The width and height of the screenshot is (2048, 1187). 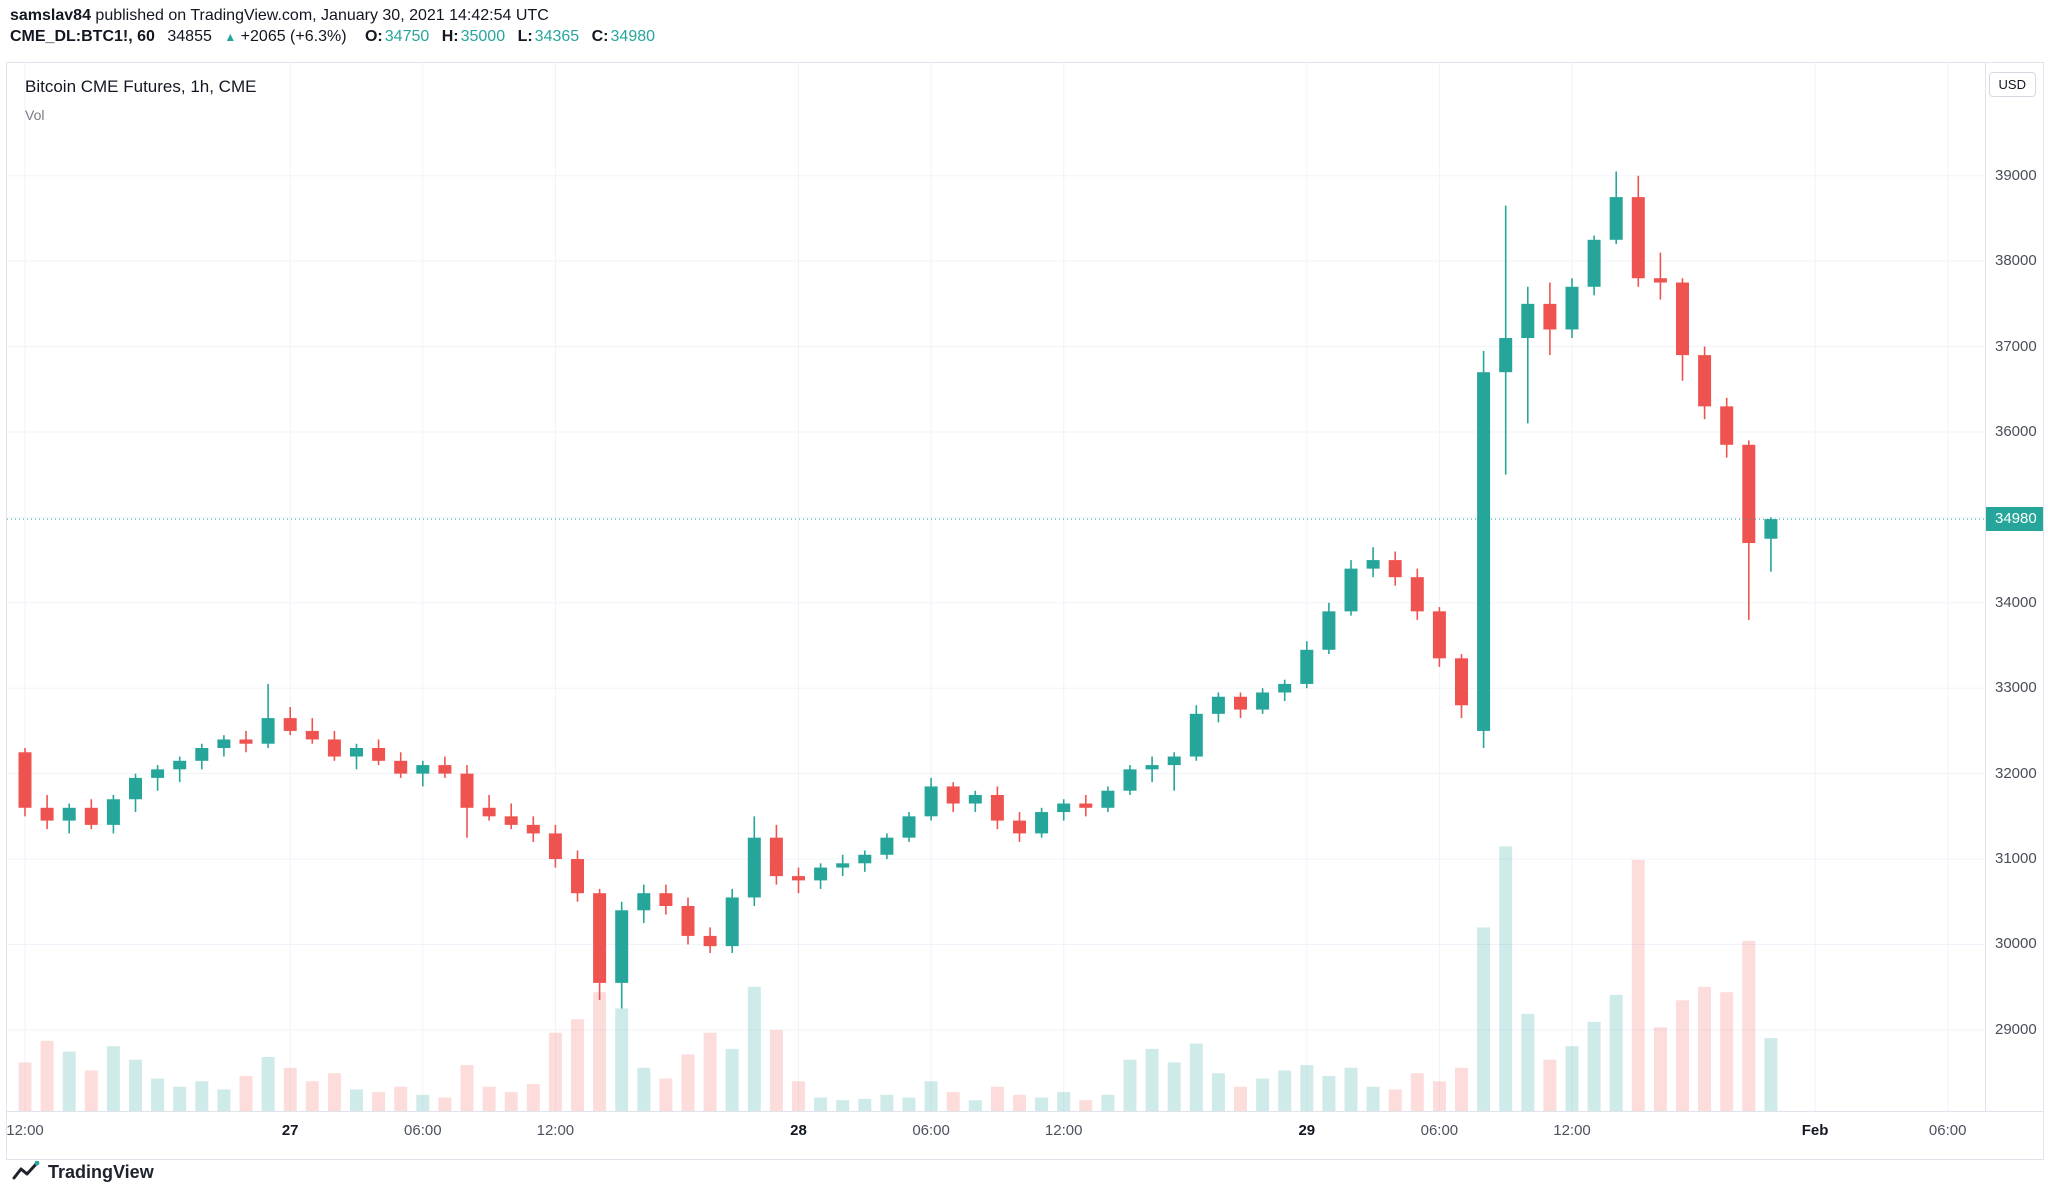 What do you see at coordinates (293, 36) in the screenshot?
I see `change-value: +2065 (+6.3%)` at bounding box center [293, 36].